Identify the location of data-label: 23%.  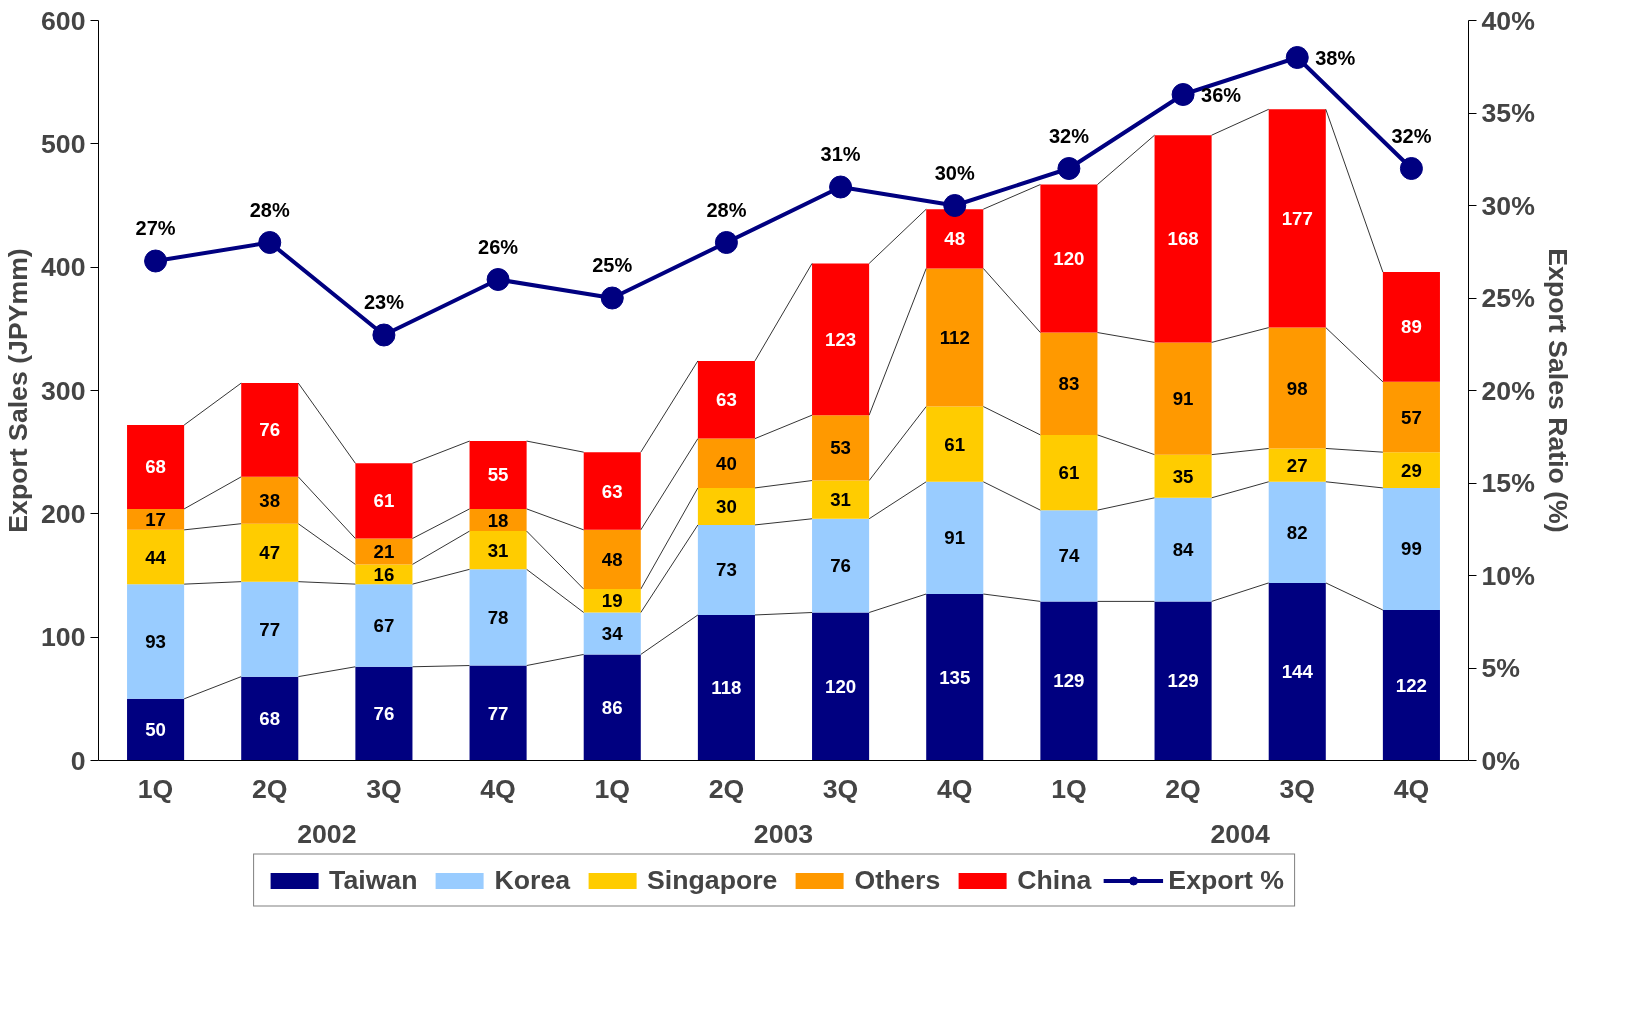
(384, 302).